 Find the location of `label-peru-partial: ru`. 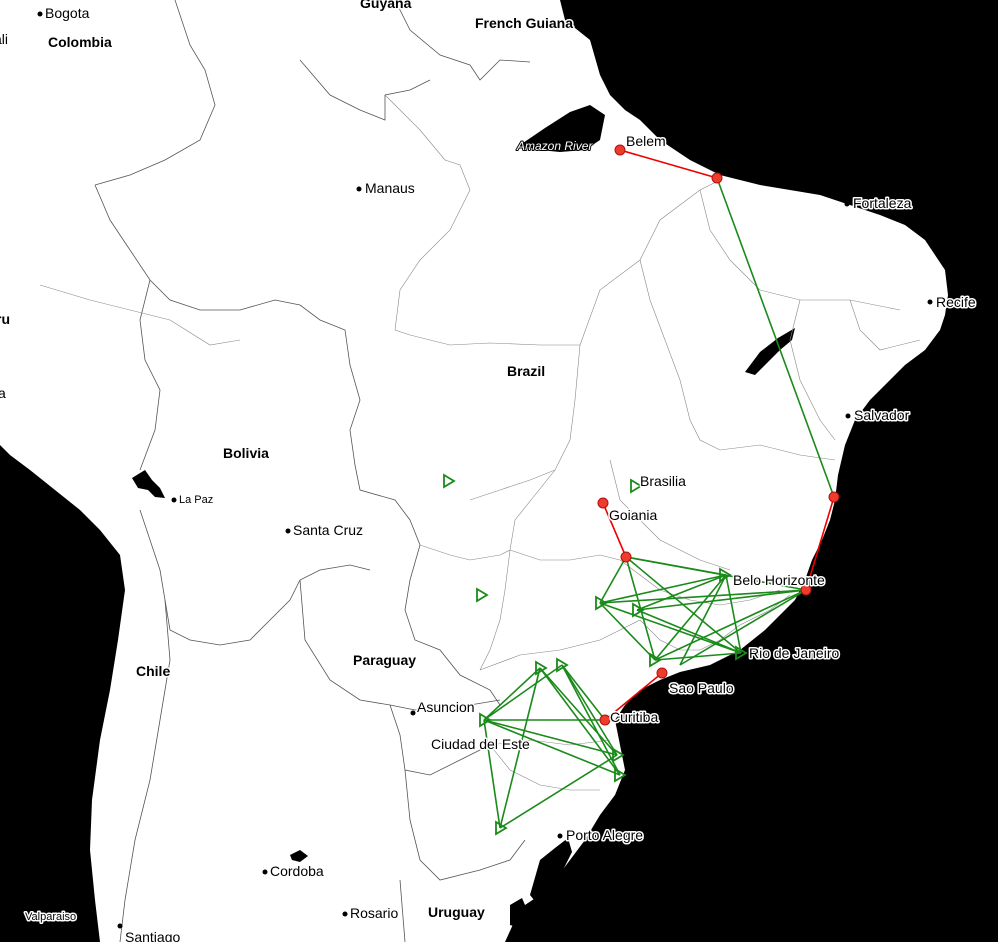

label-peru-partial: ru is located at coordinates (5, 319).